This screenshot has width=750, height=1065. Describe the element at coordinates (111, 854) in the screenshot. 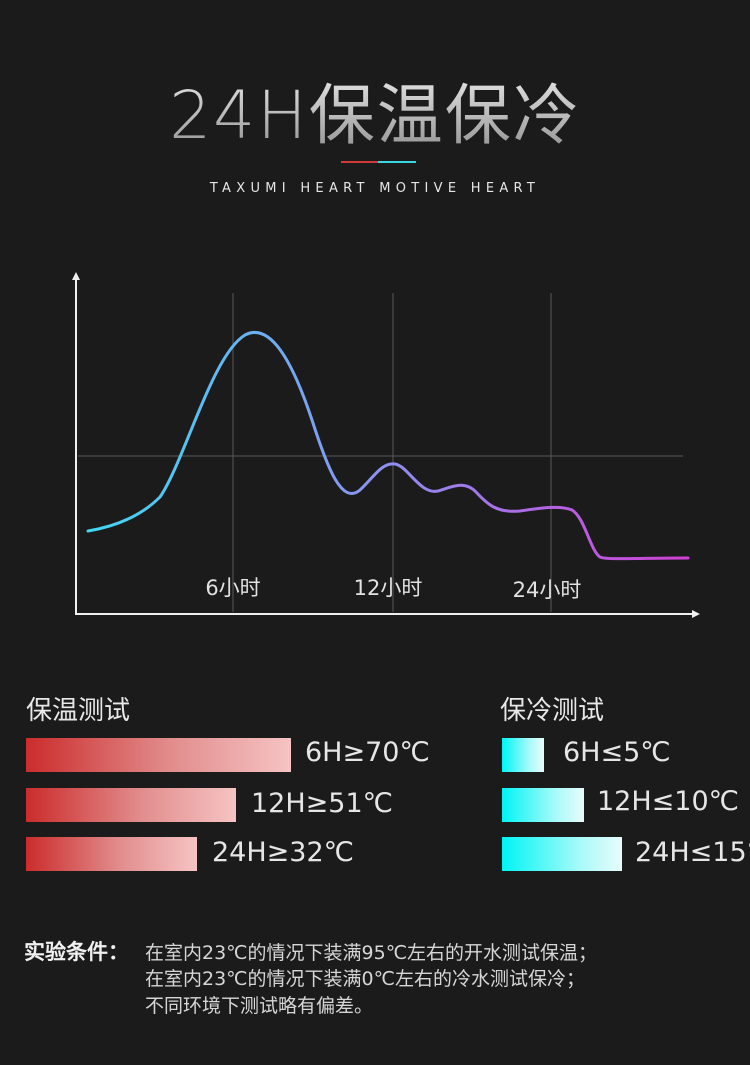

I see `heat-bar-24h` at that location.